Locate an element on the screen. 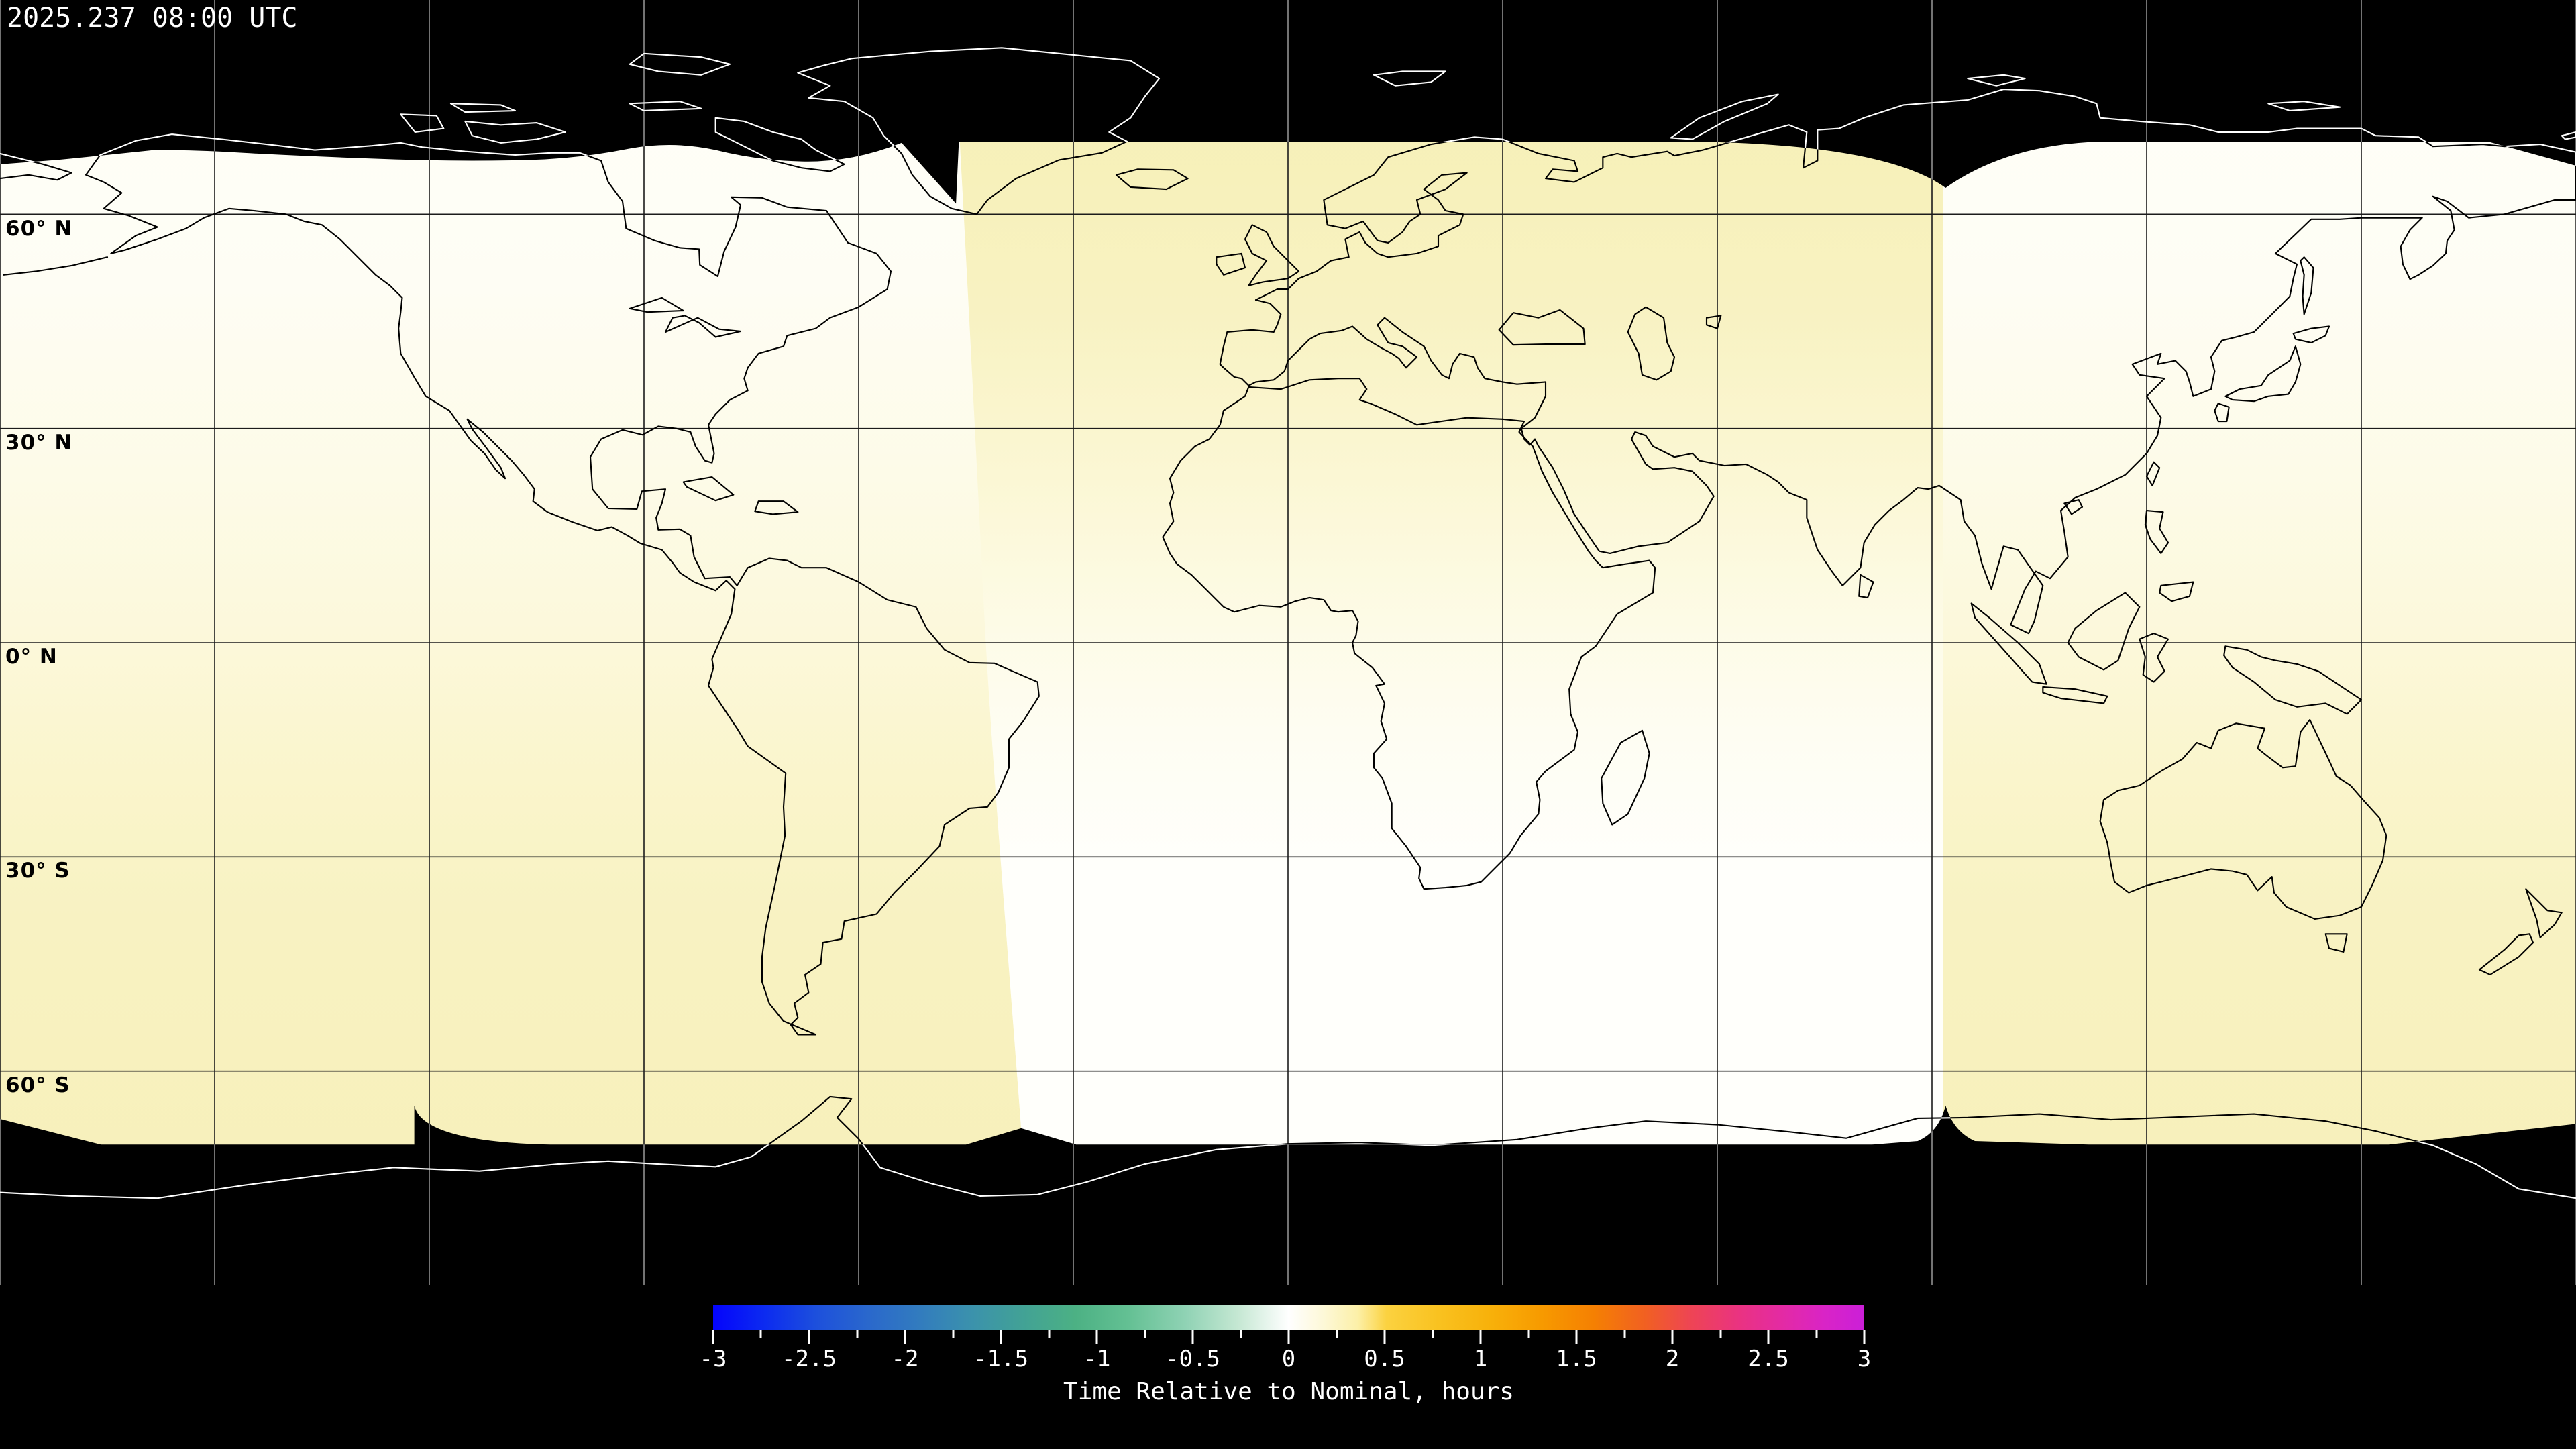 The width and height of the screenshot is (2576, 1449). colorbar-tick-label: 0 is located at coordinates (1288, 1359).